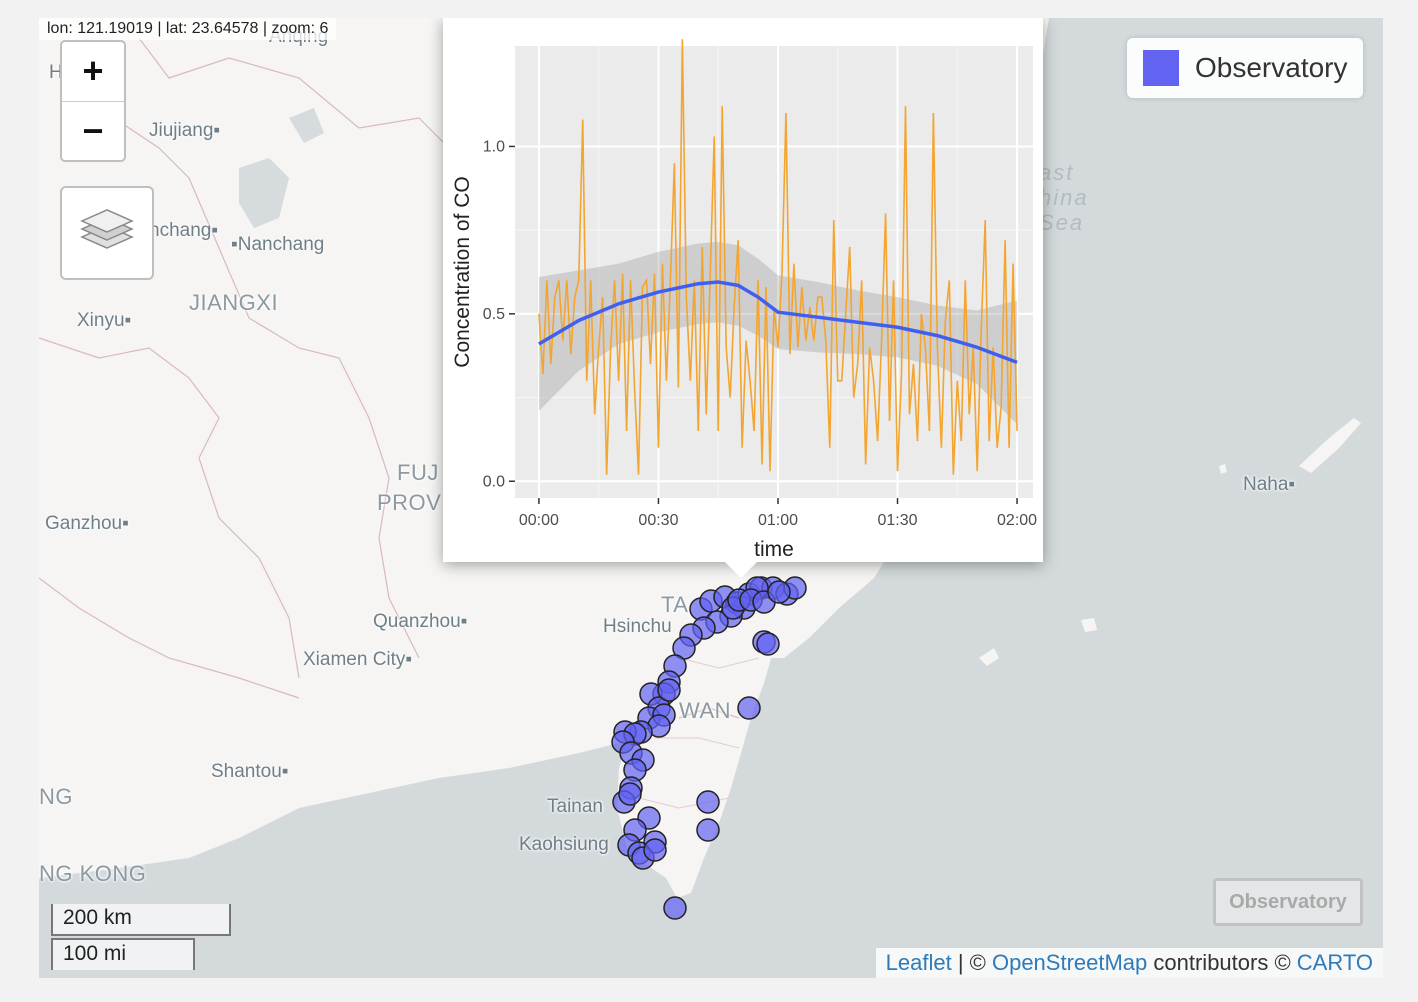 The width and height of the screenshot is (1418, 1002). What do you see at coordinates (564, 844) in the screenshot?
I see `place-label-kaohsiung: Kaohsiung` at bounding box center [564, 844].